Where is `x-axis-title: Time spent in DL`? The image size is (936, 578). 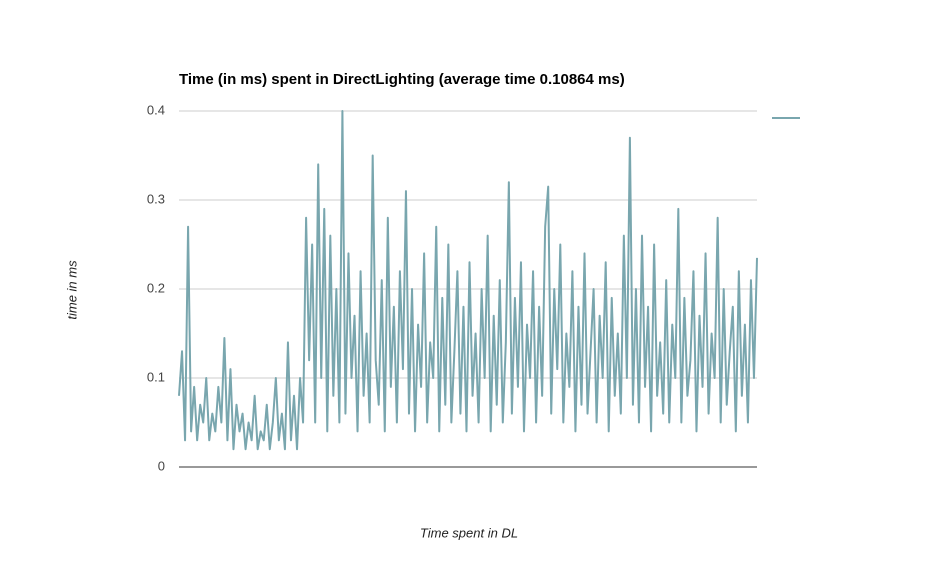
x-axis-title: Time spent in DL is located at coordinates (469, 532).